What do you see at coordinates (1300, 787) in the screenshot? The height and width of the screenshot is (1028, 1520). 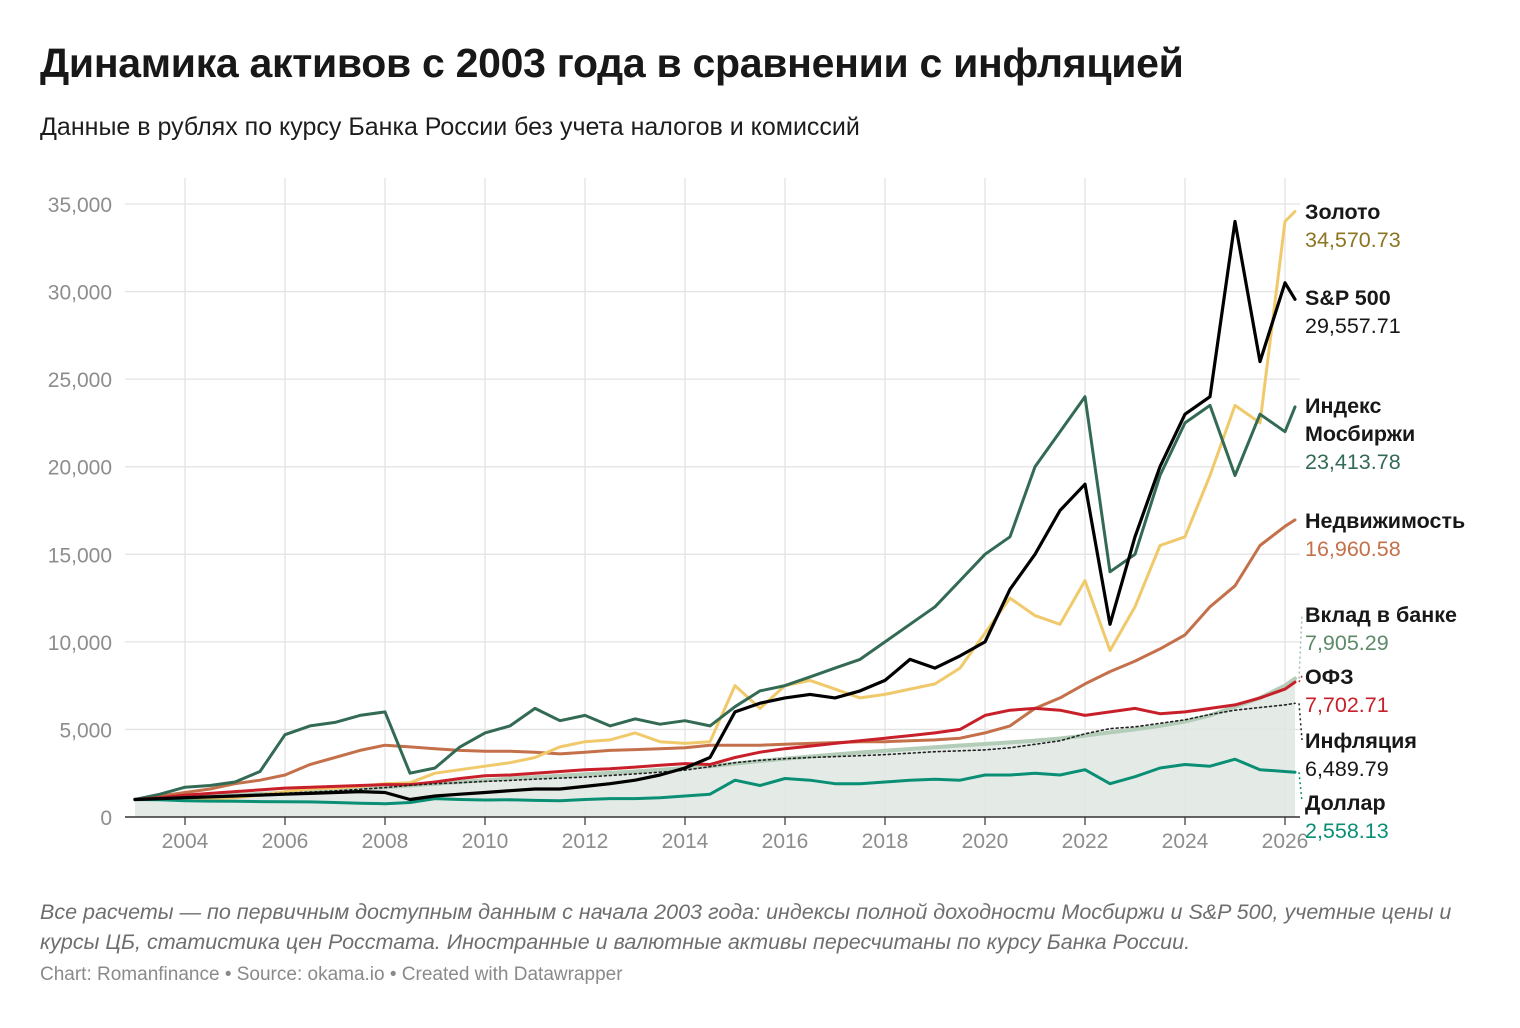 I see `label-connector-доллар` at bounding box center [1300, 787].